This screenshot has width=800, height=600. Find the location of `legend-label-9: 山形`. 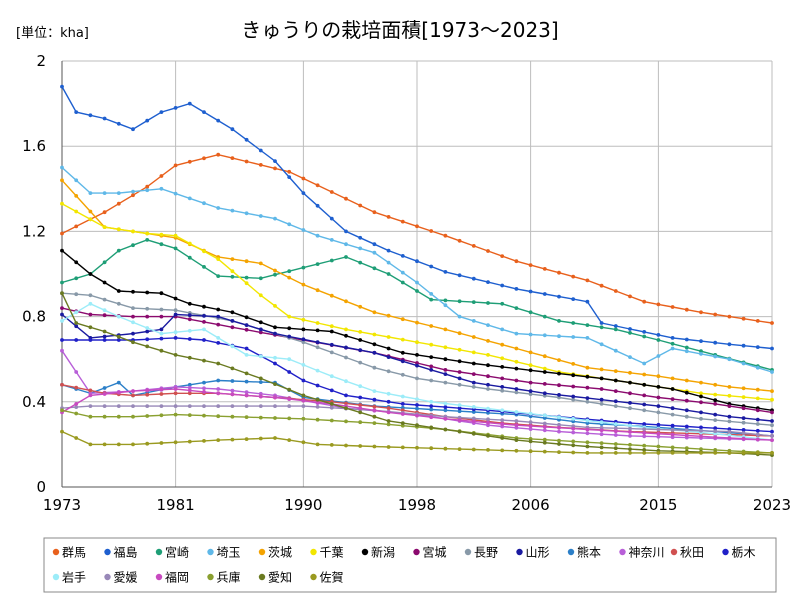

legend-label-9: 山形 is located at coordinates (538, 553).